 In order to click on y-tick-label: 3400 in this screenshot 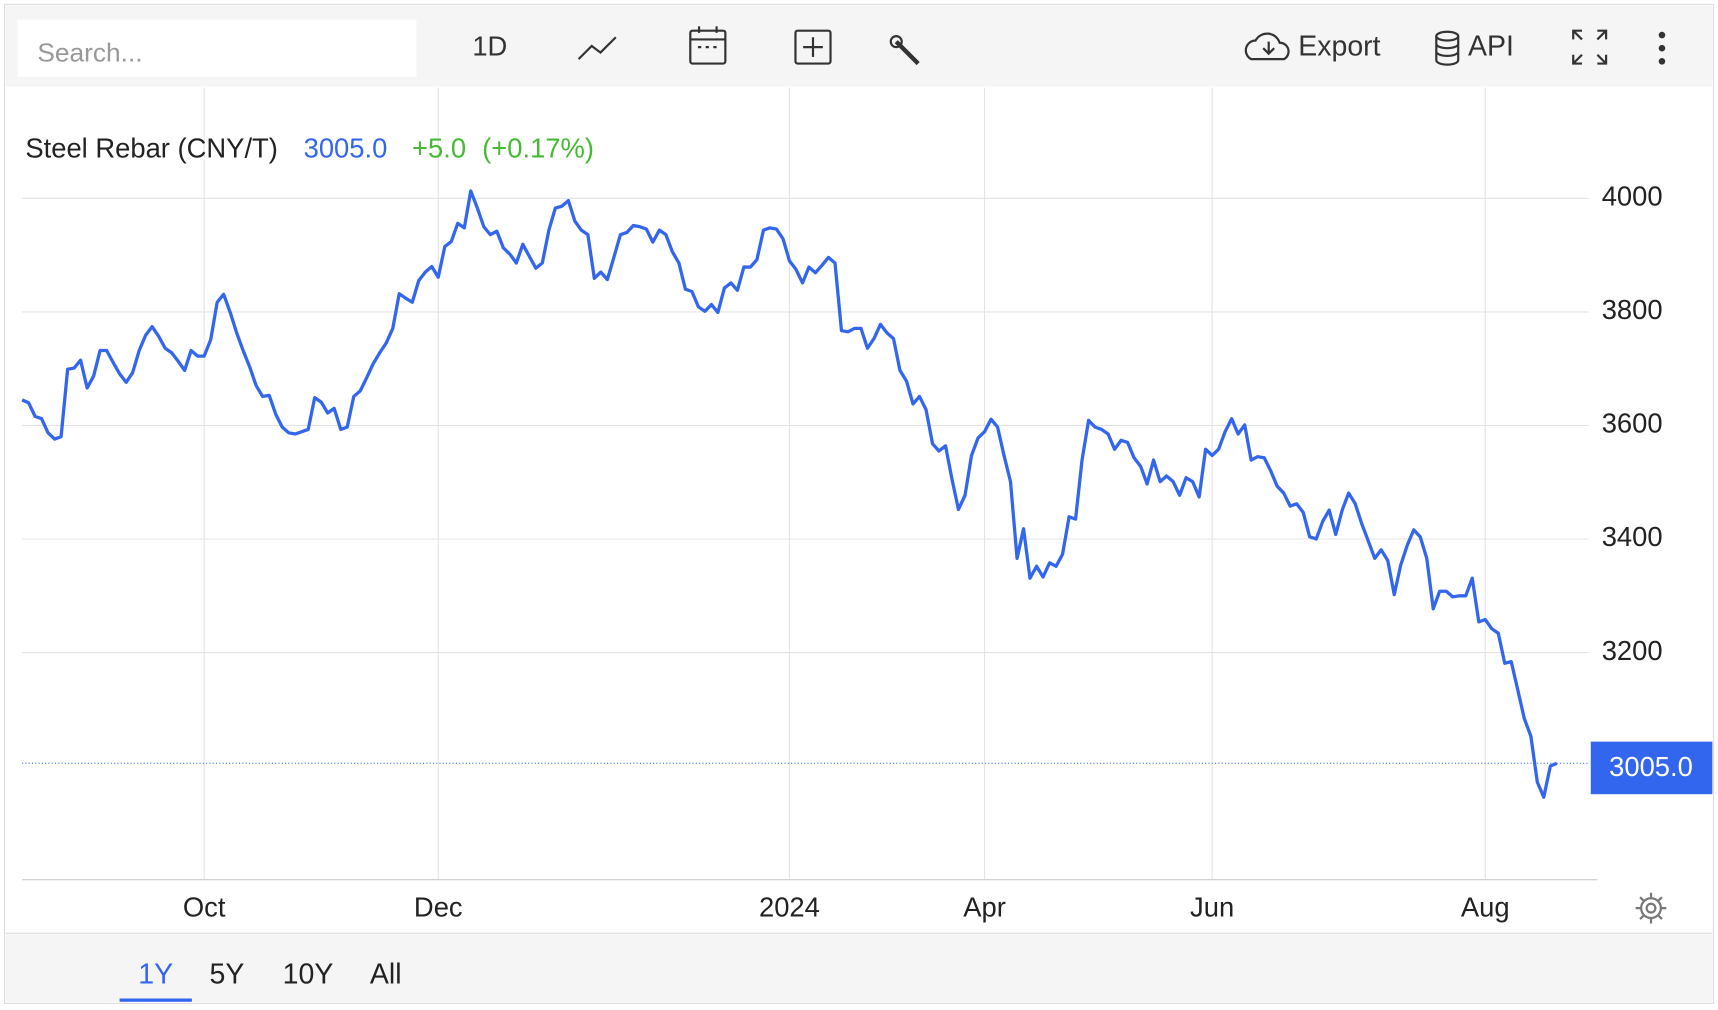, I will do `click(1632, 536)`.